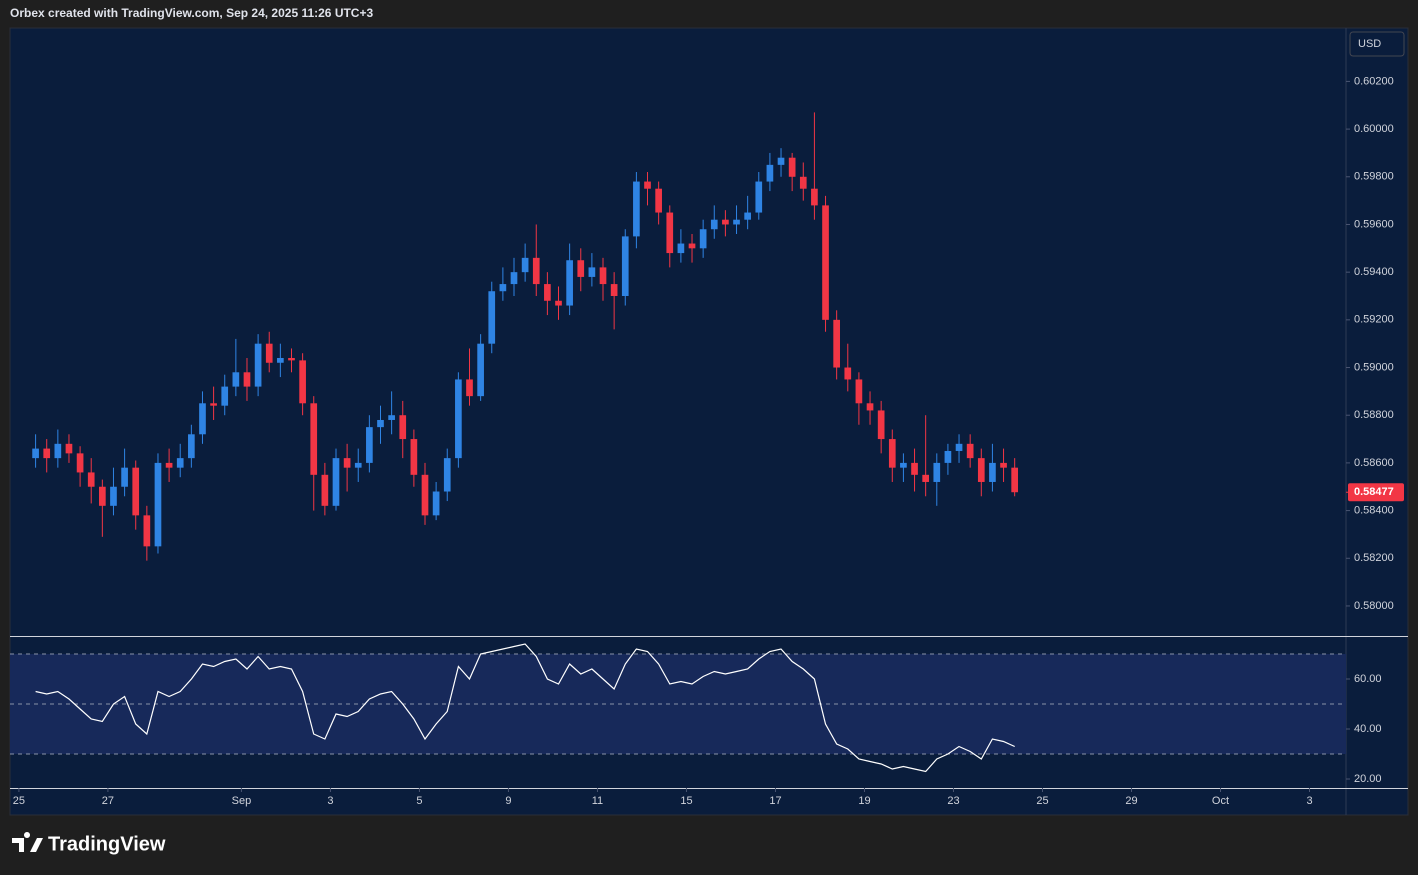 Image resolution: width=1418 pixels, height=875 pixels. Describe the element at coordinates (1369, 44) in the screenshot. I see `currency: USD` at that location.